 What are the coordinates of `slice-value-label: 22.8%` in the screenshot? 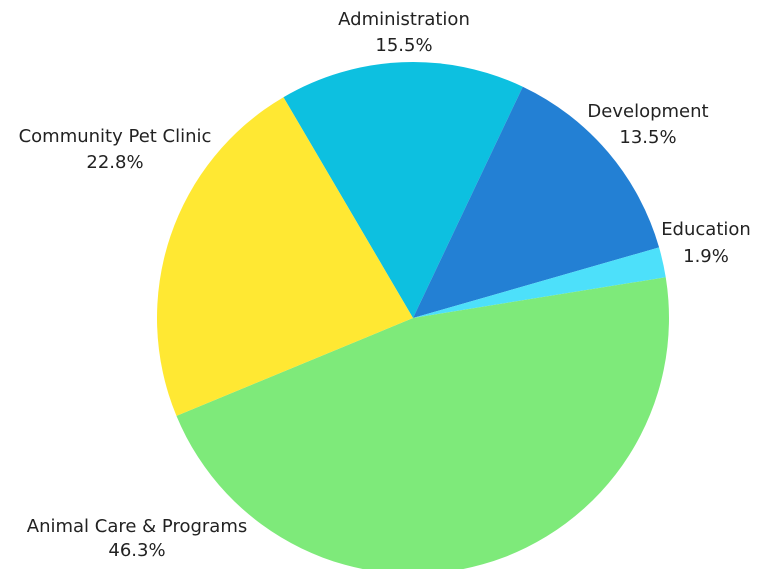 It's located at (114, 162).